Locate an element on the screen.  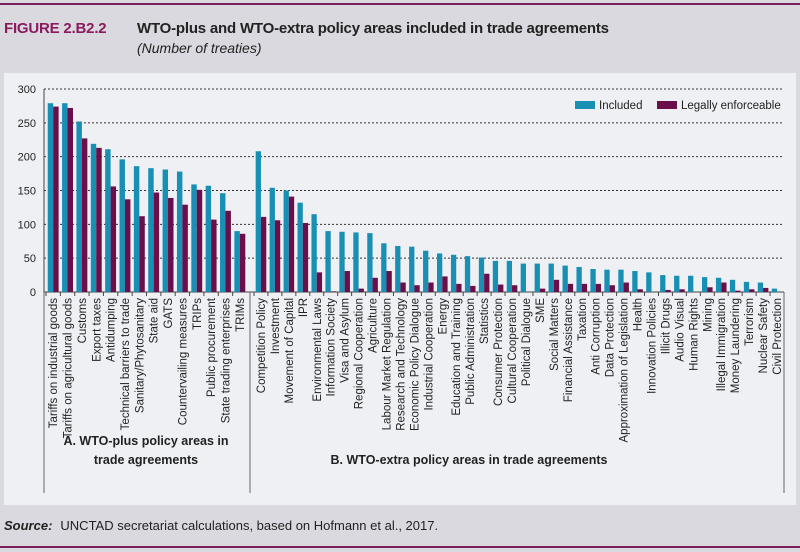
x-tick-label: Money Laundering is located at coordinates (736, 345).